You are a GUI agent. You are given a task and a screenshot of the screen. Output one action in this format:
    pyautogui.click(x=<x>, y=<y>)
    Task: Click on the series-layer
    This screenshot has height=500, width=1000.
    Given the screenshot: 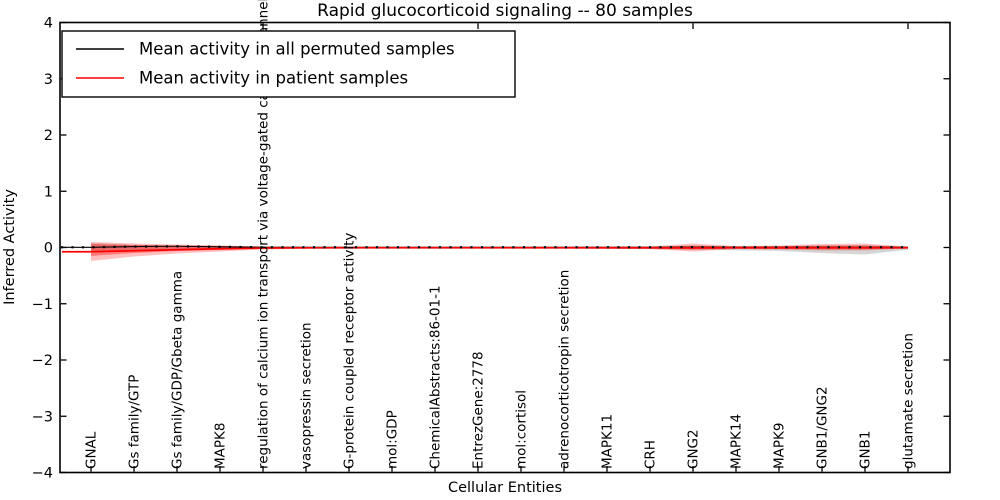 What is the action you would take?
    pyautogui.click(x=484, y=249)
    